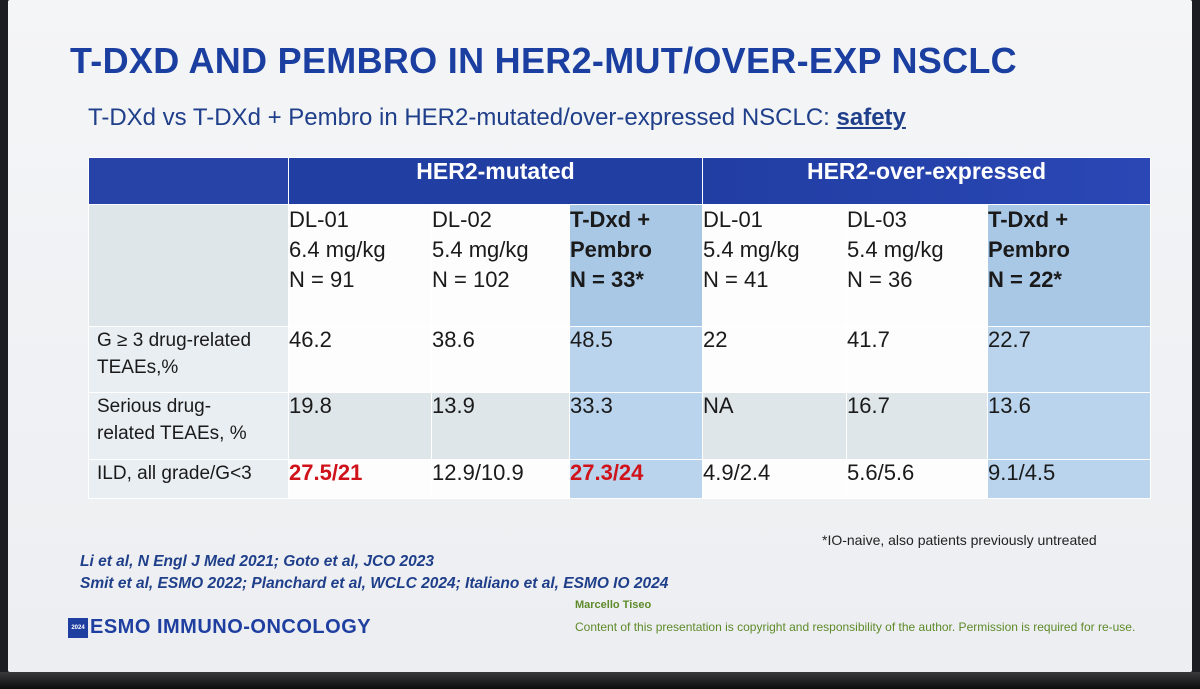 This screenshot has height=689, width=1200. Describe the element at coordinates (172, 433) in the screenshot. I see `row-label-line2: related TEAEs, %` at that location.